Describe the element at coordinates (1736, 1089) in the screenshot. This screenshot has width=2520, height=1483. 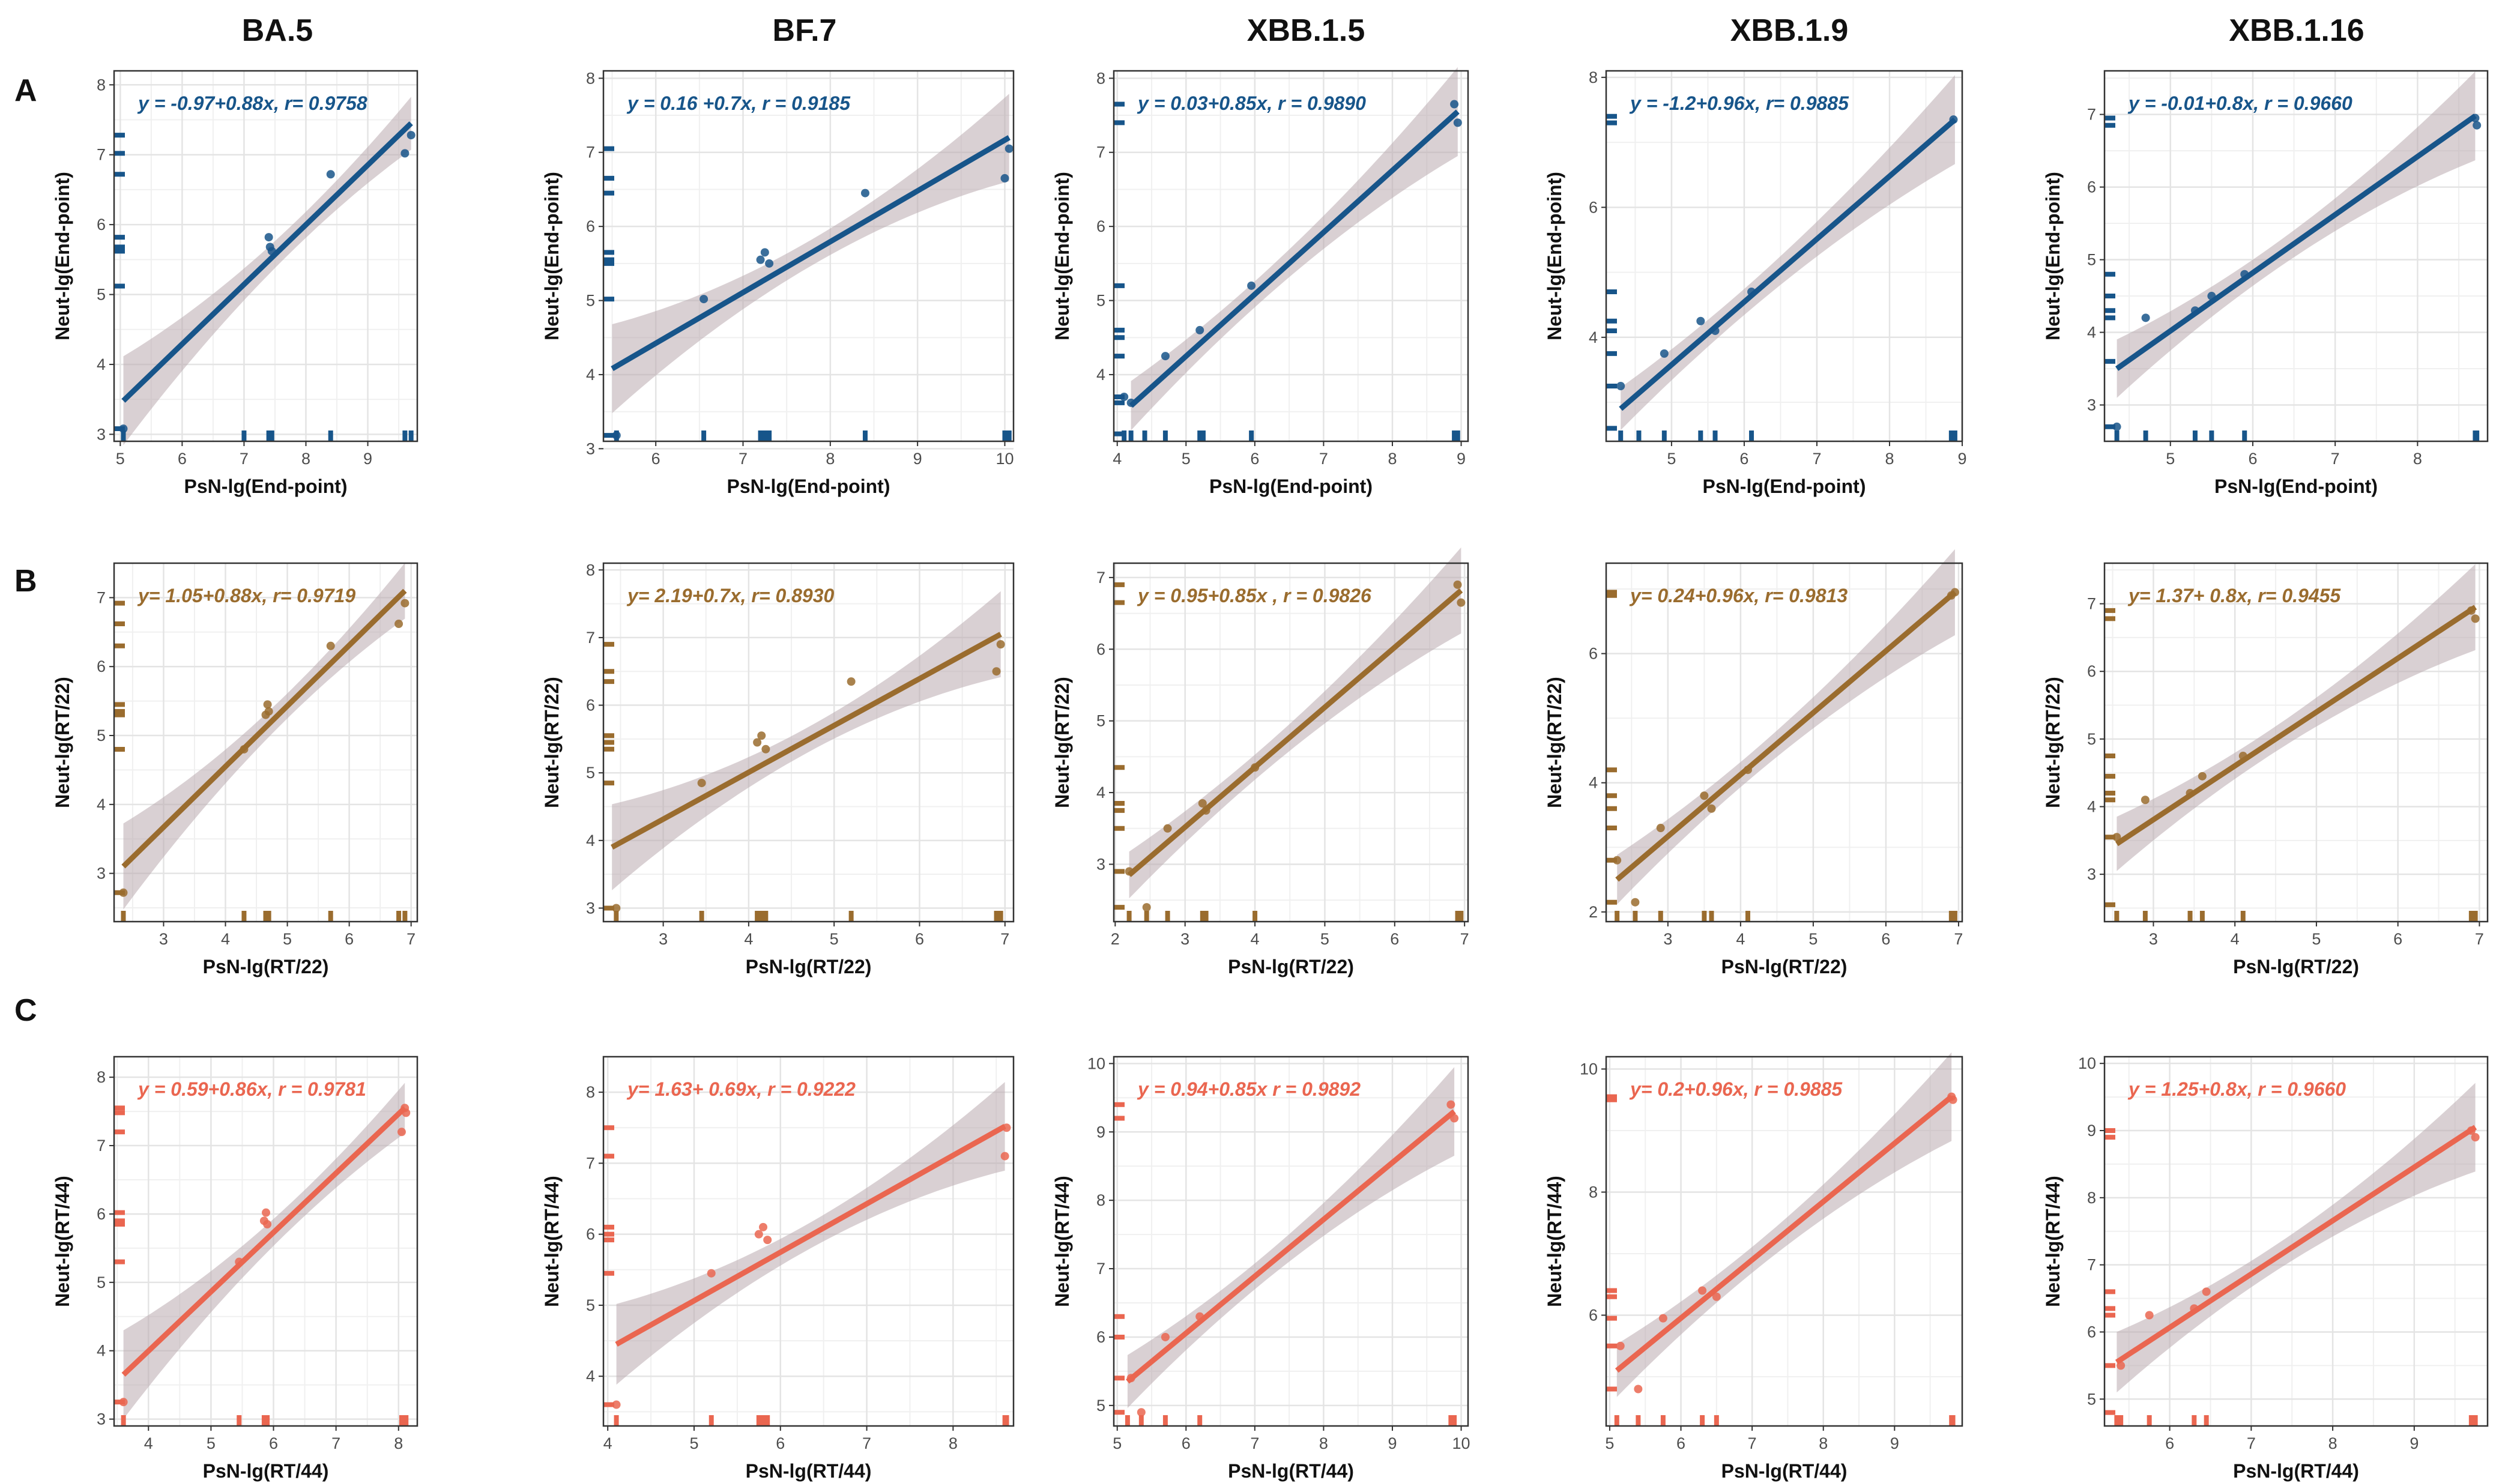
I see `regression-equation: y= 0.2+0.96x, r = 0.9885` at that location.